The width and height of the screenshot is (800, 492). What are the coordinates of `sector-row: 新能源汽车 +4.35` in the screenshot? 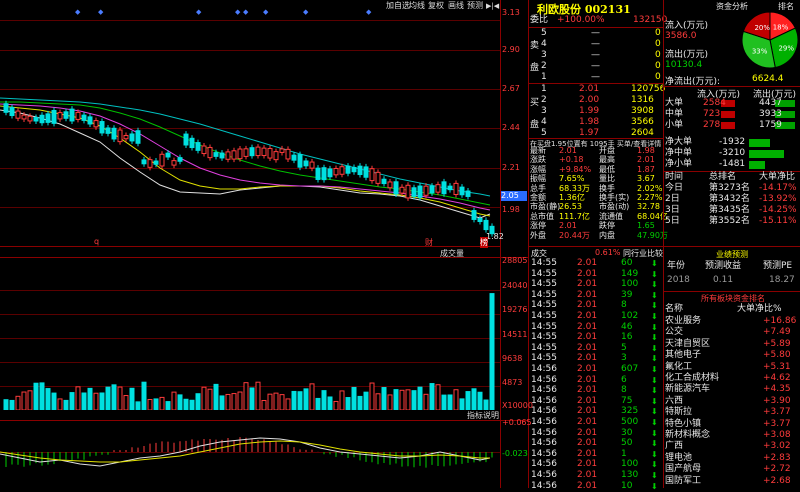 It's located at (731, 389).